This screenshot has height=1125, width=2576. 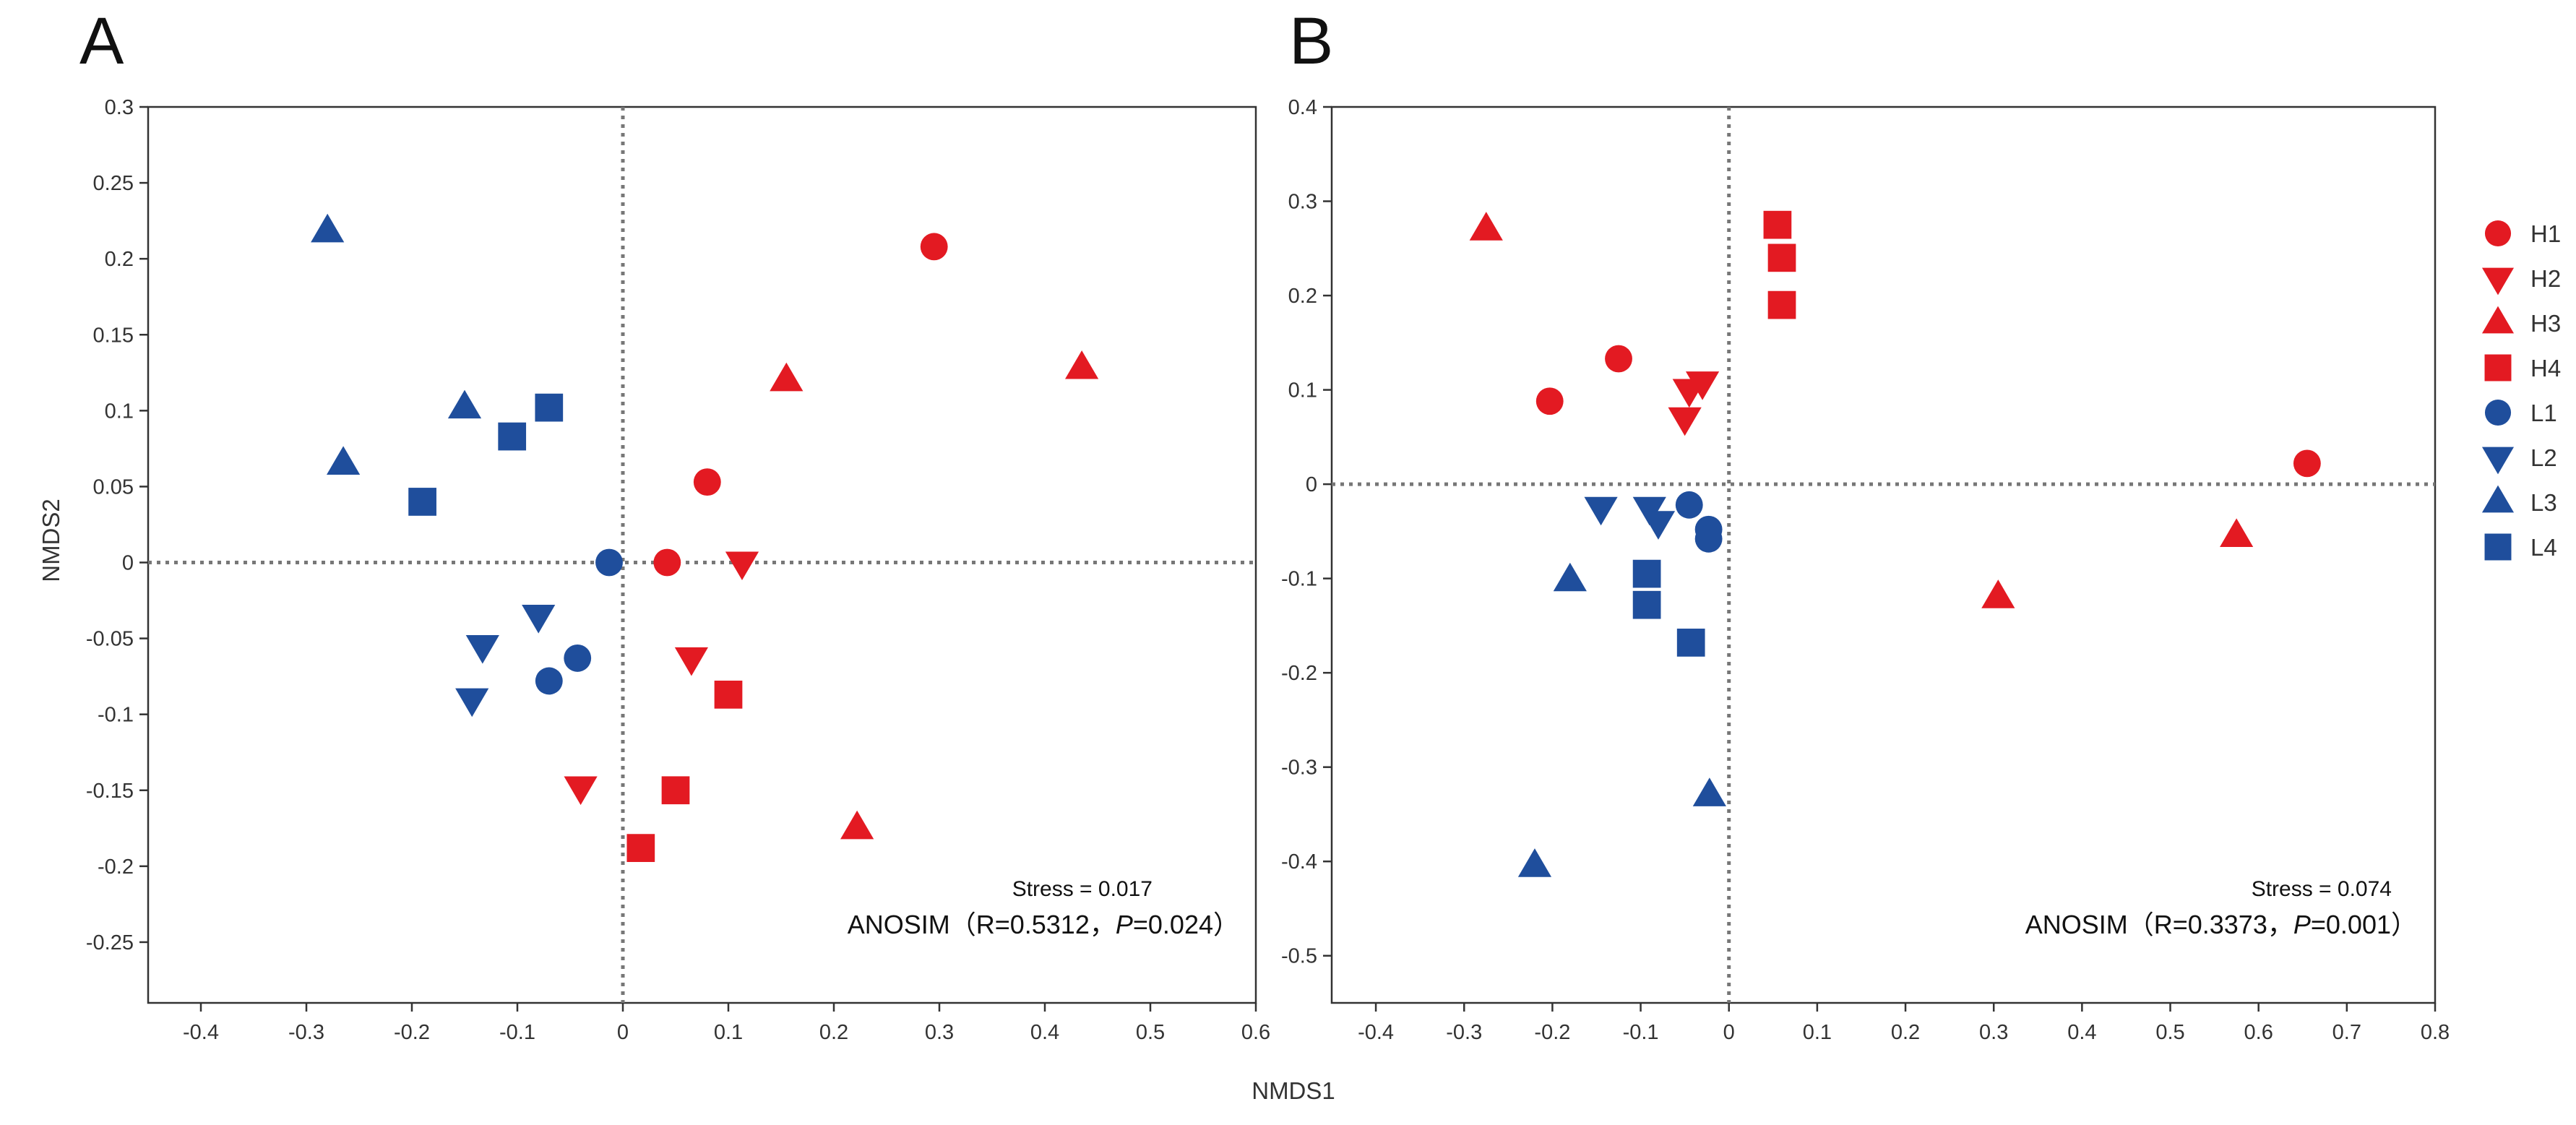 What do you see at coordinates (2543, 457) in the screenshot?
I see `legend-label-l2: L2` at bounding box center [2543, 457].